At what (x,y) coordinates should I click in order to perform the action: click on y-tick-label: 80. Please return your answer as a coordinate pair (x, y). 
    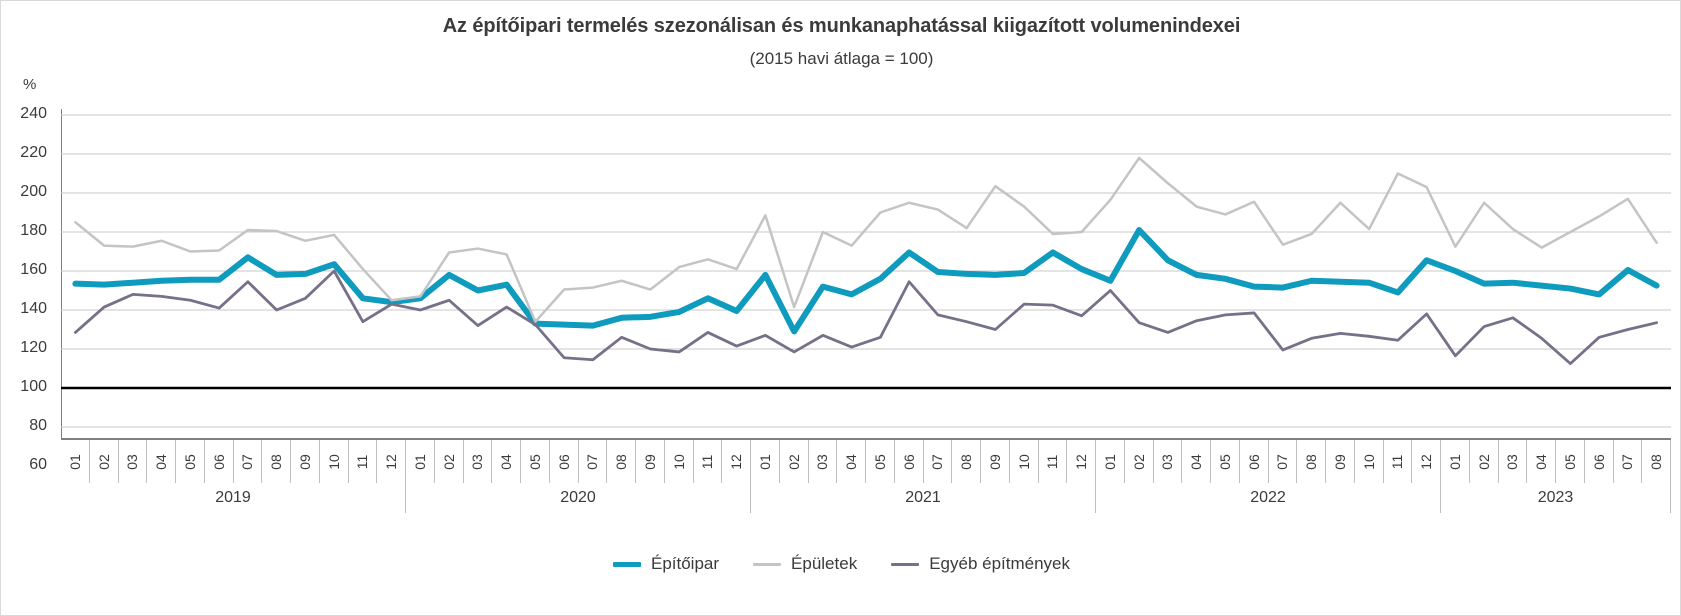
    Looking at the image, I should click on (38, 425).